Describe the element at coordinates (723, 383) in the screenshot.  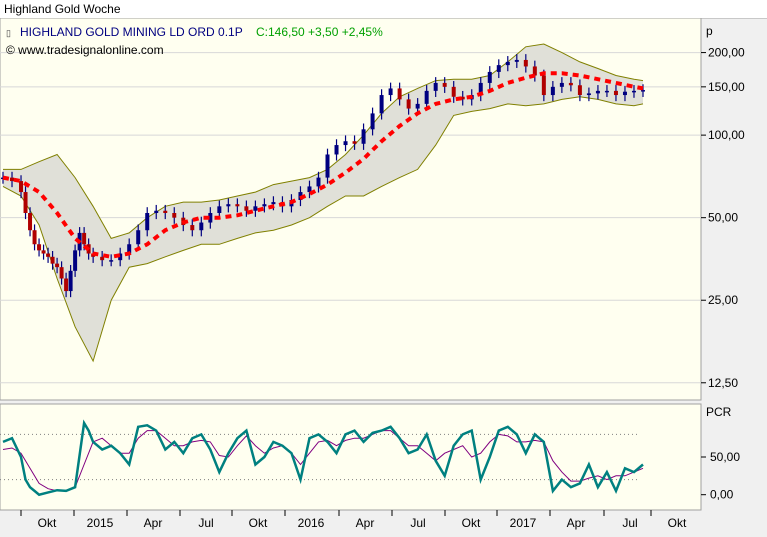
I see `price-y-tick-label: 12,50` at that location.